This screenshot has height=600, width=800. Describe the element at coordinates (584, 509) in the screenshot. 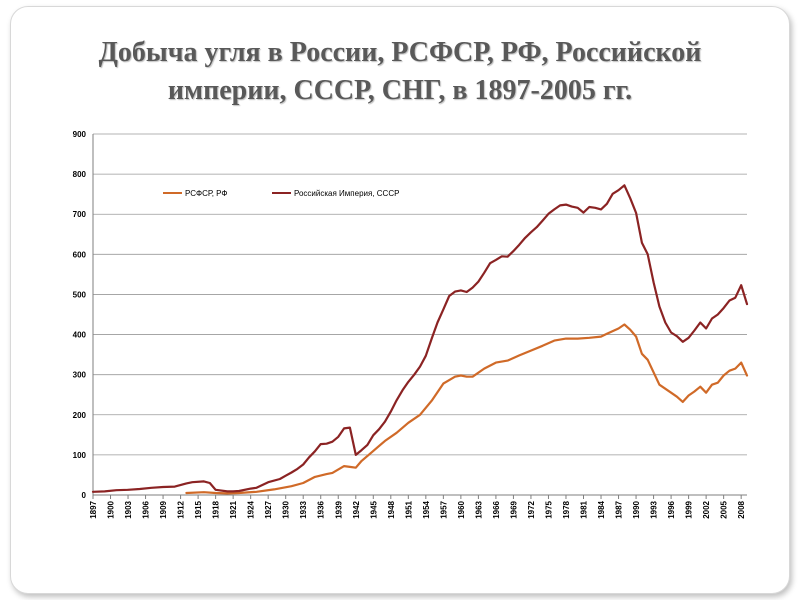

I see `x-tick-label: 1981` at that location.